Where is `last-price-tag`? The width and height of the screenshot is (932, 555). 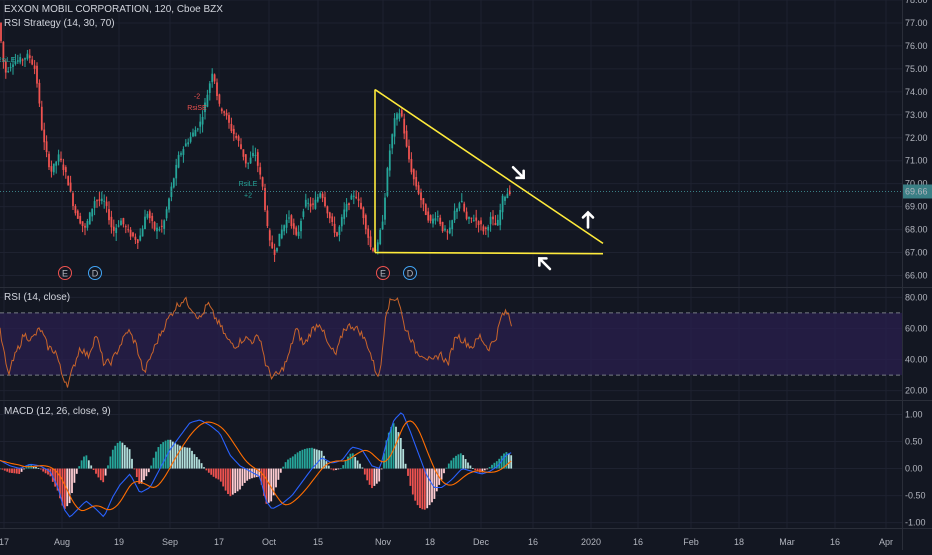
last-price-tag is located at coordinates (917, 191).